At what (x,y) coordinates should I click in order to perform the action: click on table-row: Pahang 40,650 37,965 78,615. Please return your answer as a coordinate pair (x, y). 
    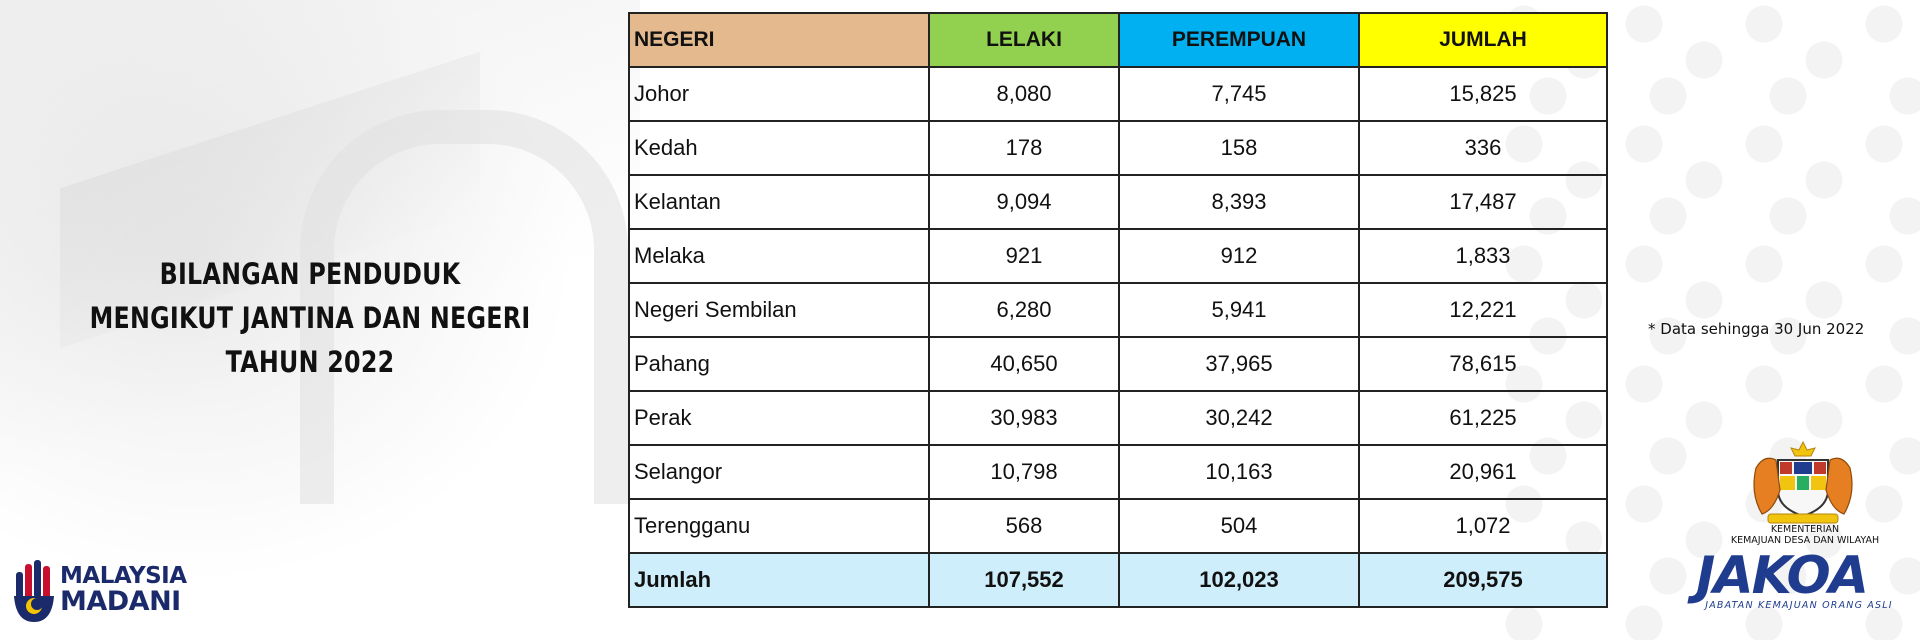
    Looking at the image, I should click on (1118, 364).